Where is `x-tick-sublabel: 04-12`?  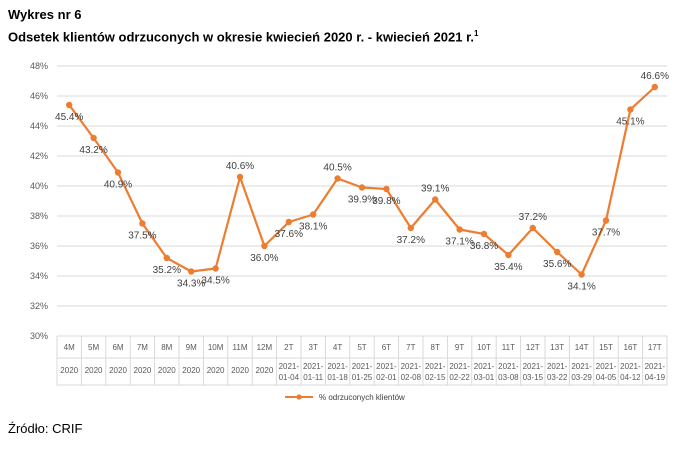 x-tick-sublabel: 04-12 is located at coordinates (630, 377).